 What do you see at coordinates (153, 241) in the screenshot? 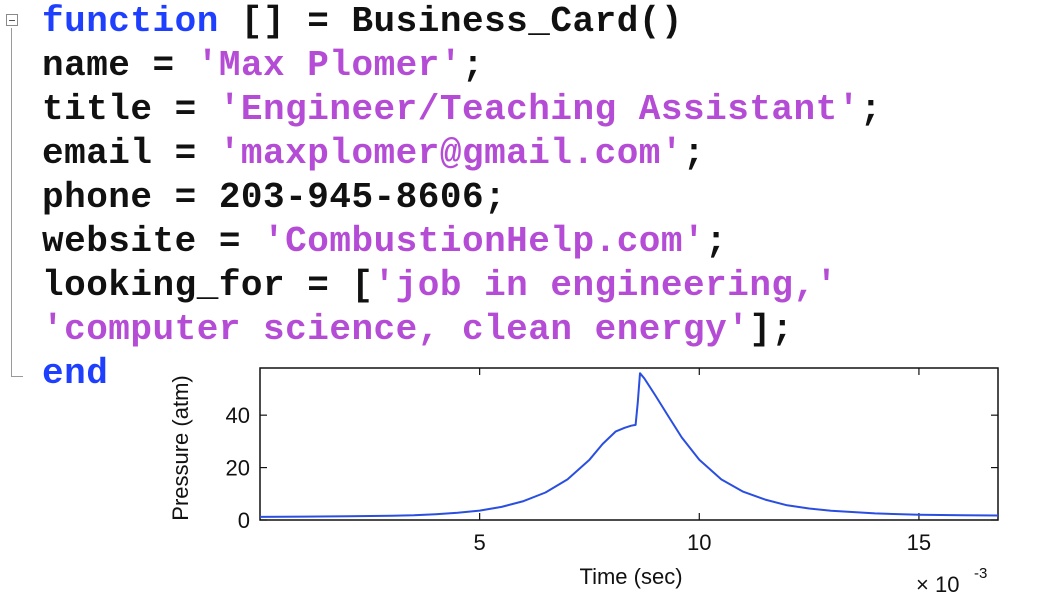
I see `code-token: website =` at bounding box center [153, 241].